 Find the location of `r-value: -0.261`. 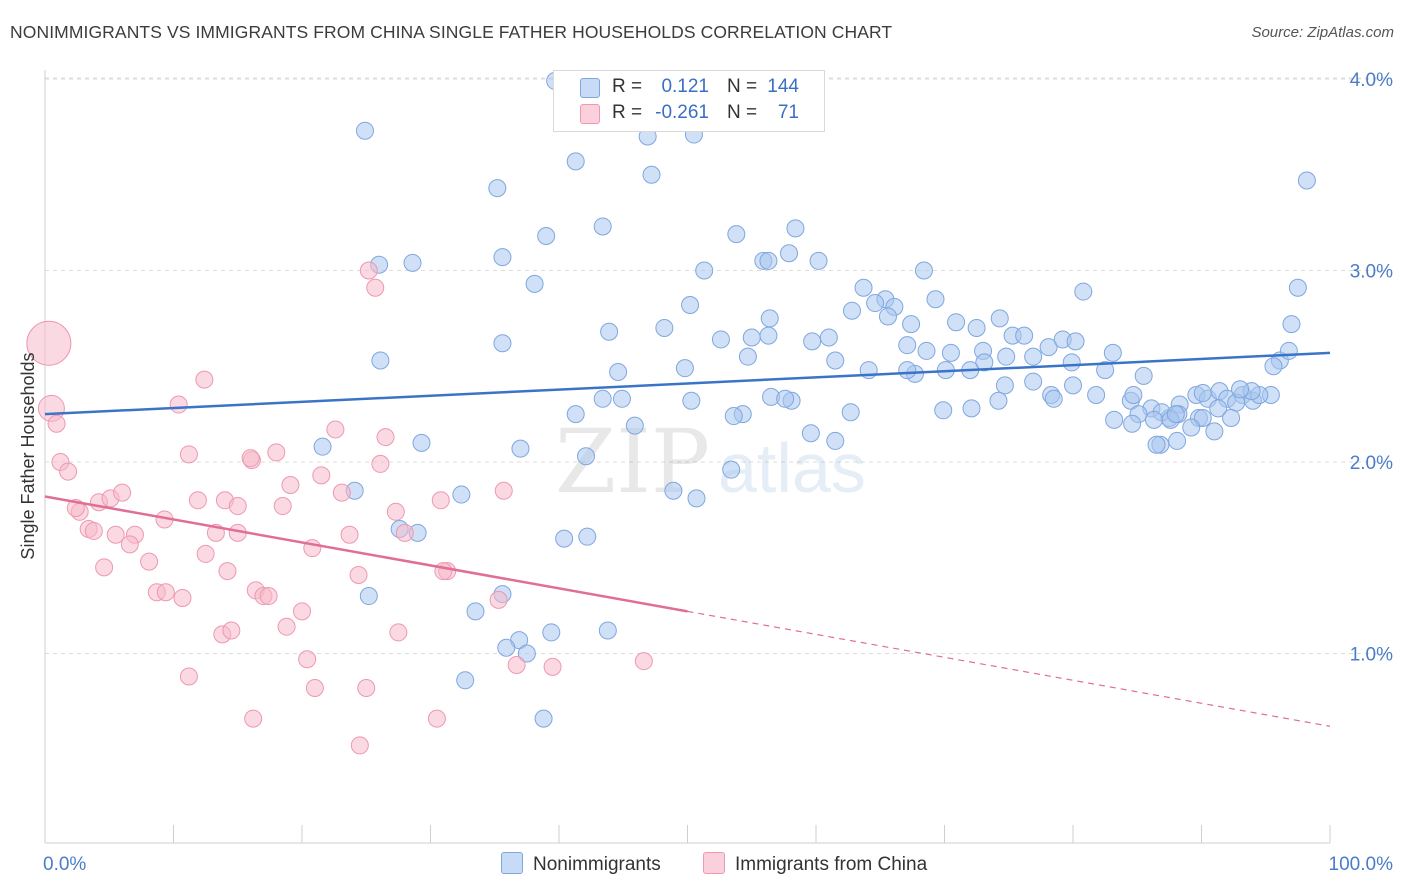

r-value: -0.261 is located at coordinates (682, 112).